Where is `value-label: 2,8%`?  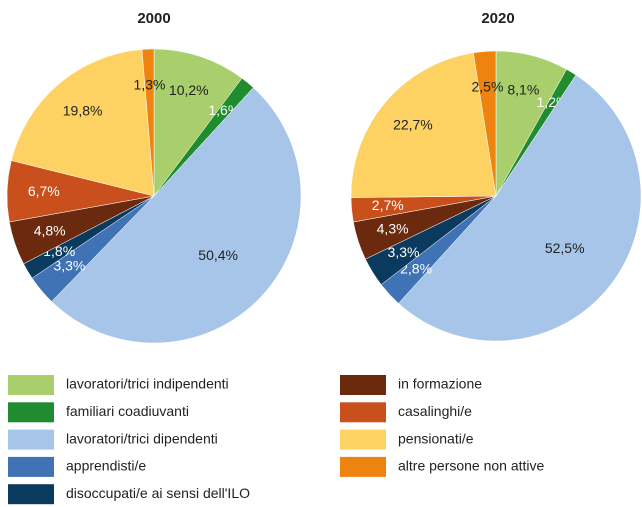
value-label: 2,8% is located at coordinates (416, 268).